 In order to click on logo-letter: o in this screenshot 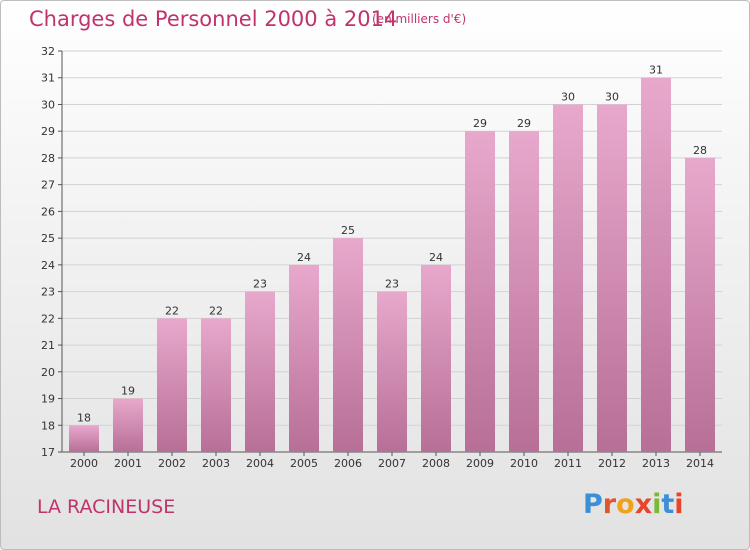, I will do `click(625, 504)`.